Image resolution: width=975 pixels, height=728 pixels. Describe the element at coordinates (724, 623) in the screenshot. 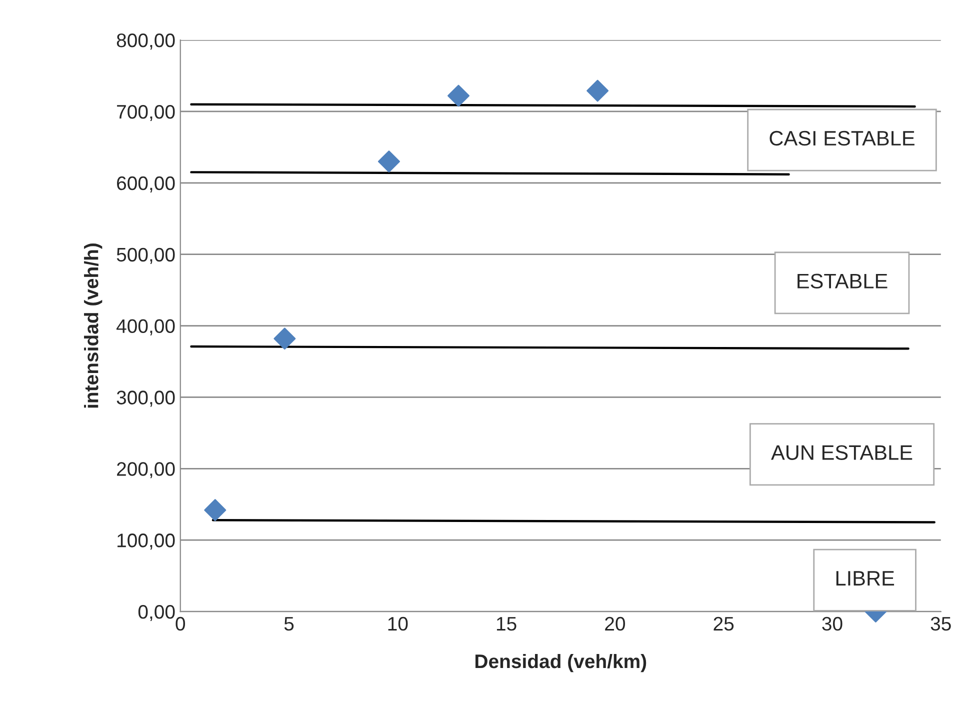

I see `x-tick-label: 25` at that location.